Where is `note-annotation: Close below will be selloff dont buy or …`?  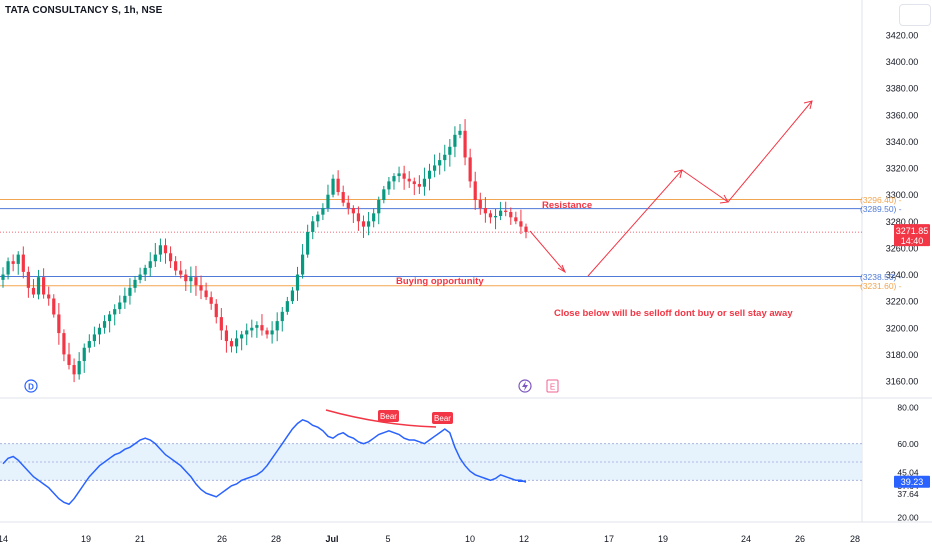 note-annotation: Close below will be selloff dont buy or … is located at coordinates (673, 313).